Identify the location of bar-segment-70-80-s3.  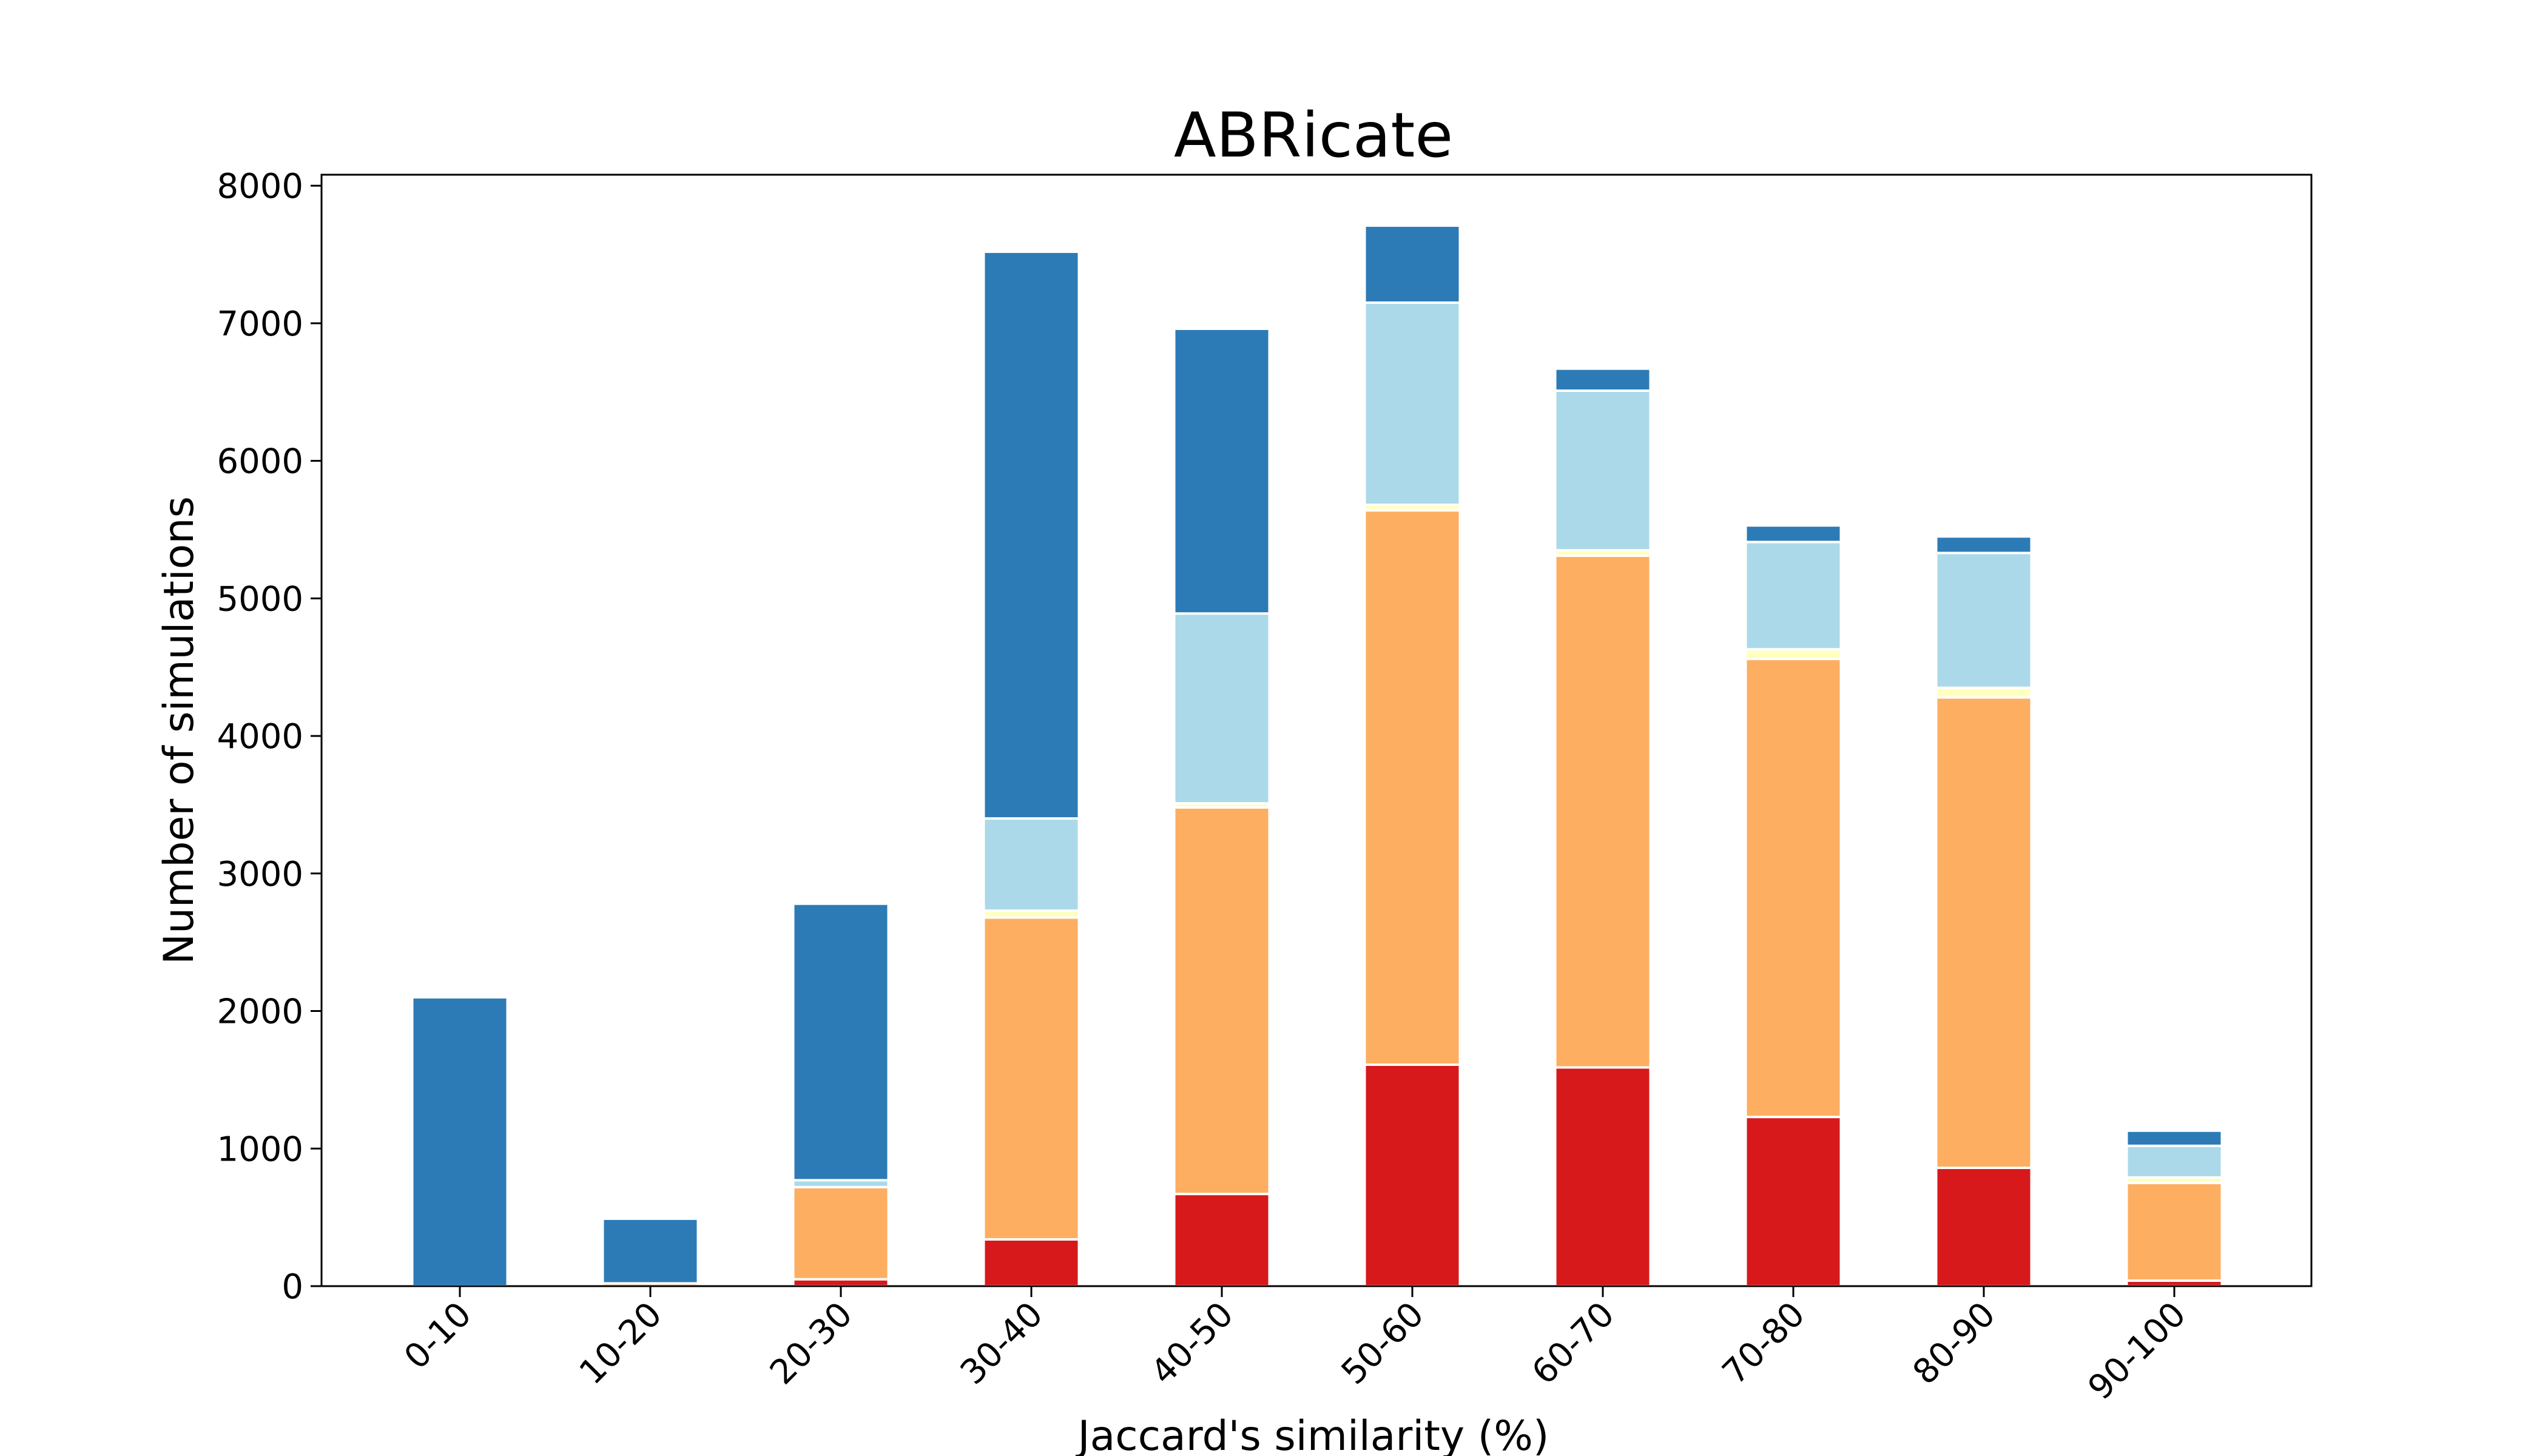
(1793, 654).